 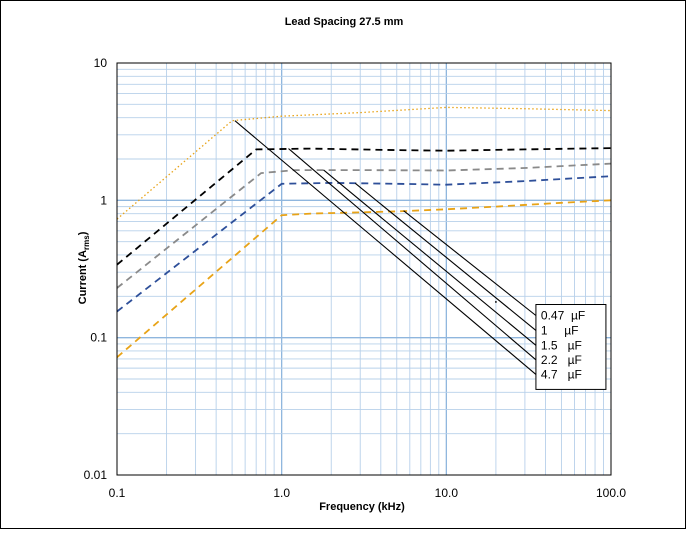 What do you see at coordinates (101, 63) in the screenshot?
I see `y-tick-label: 10` at bounding box center [101, 63].